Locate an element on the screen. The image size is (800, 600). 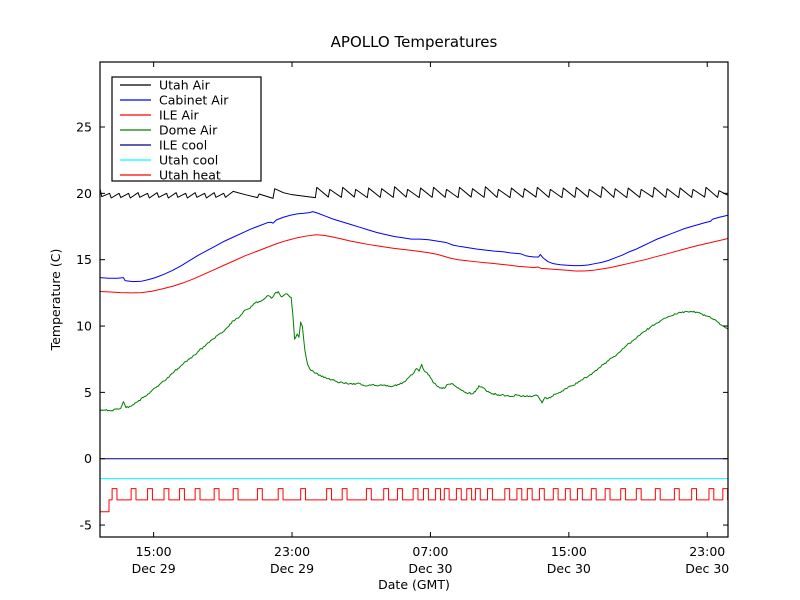
y-tick-label-10: 10 is located at coordinates (84, 326).